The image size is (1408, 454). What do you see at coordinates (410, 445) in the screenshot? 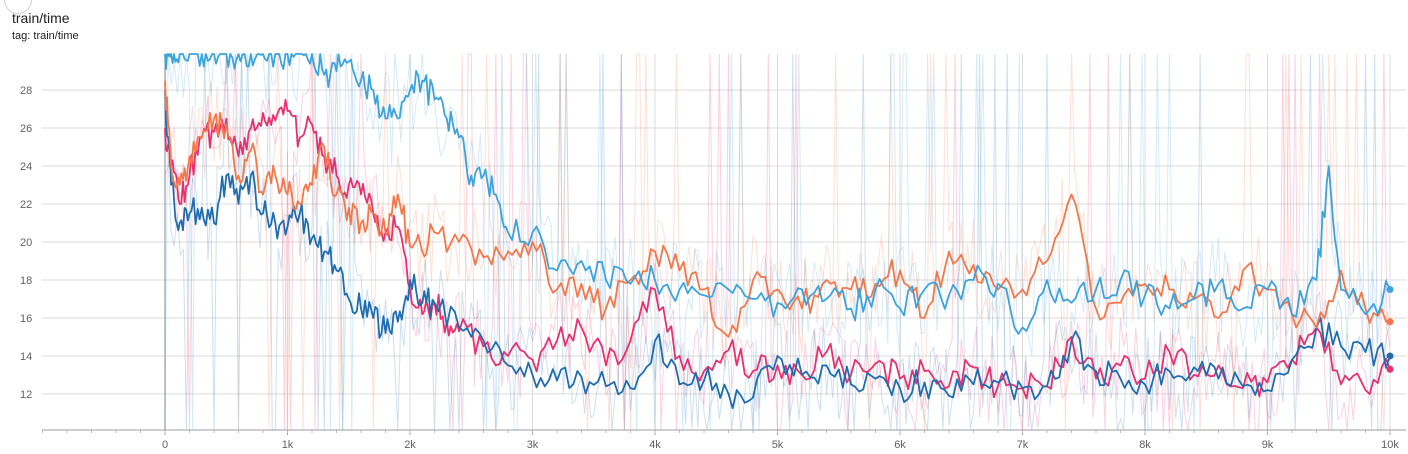
I see `x-tick-label: 2k` at bounding box center [410, 445].